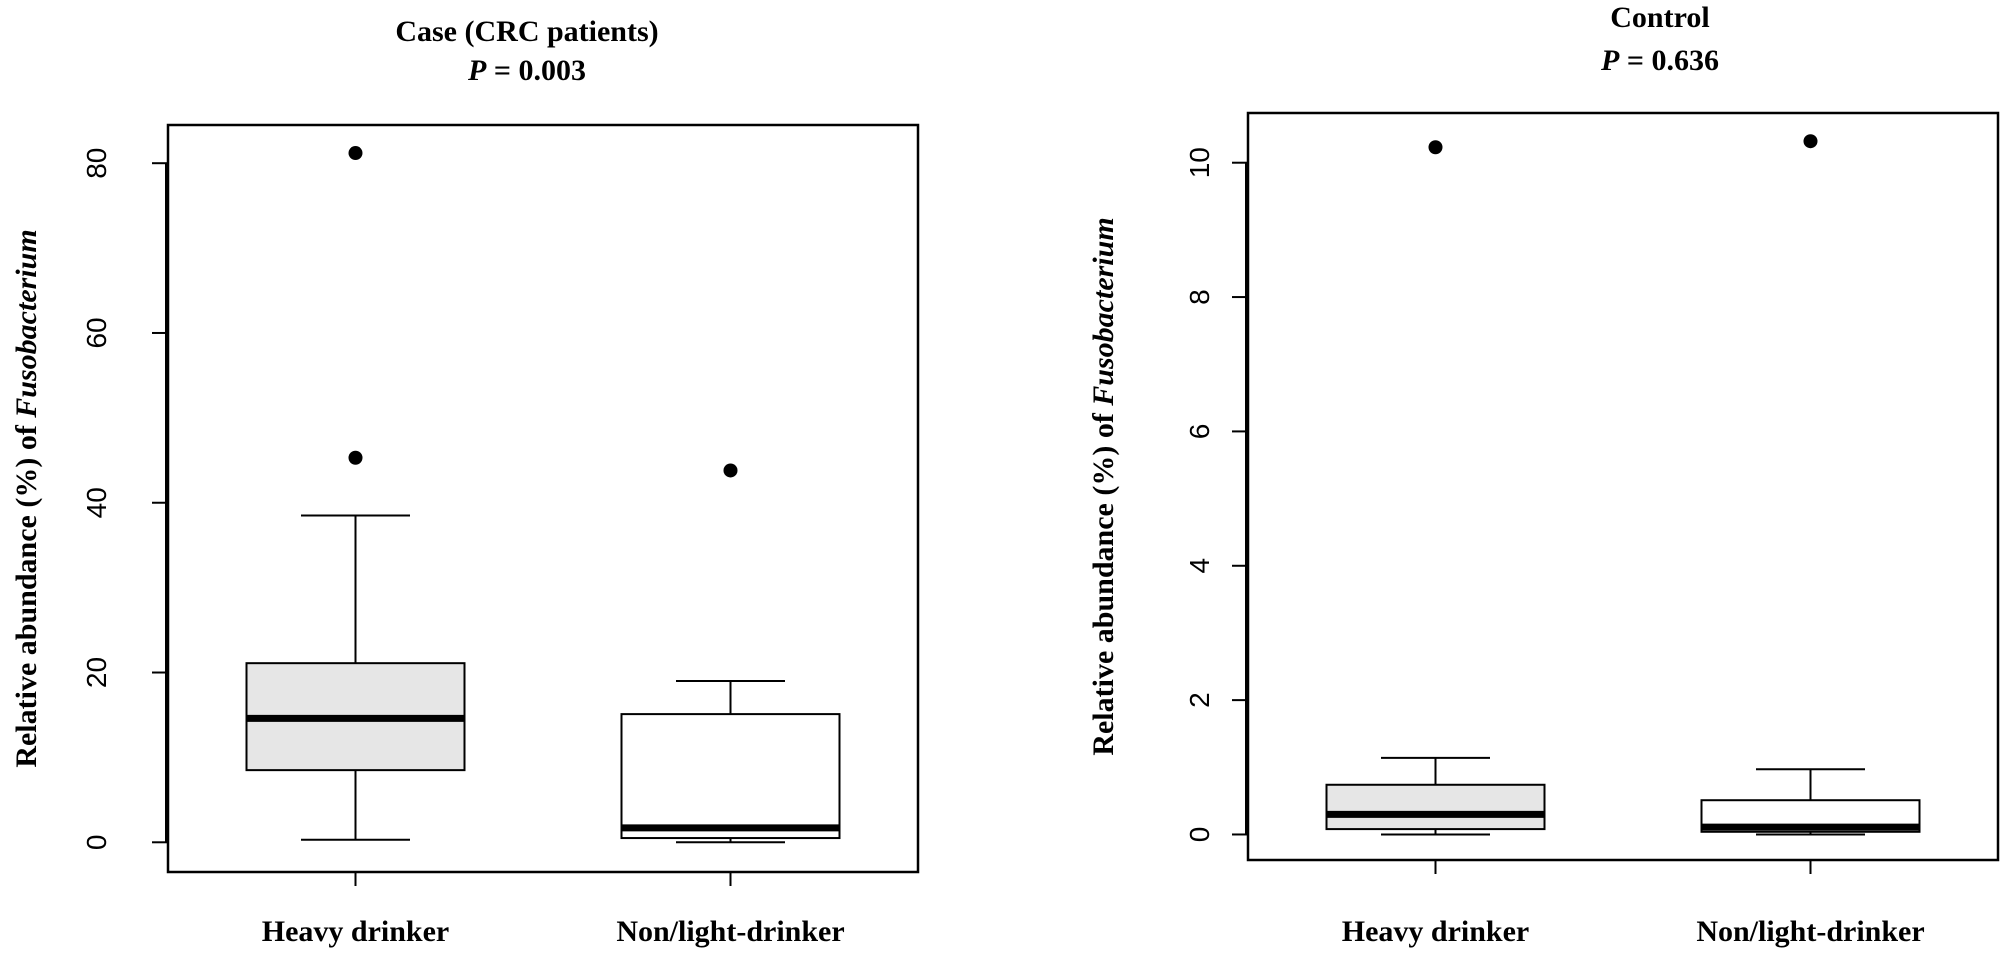  Describe the element at coordinates (526, 70) in the screenshot. I see `subtitle: P = 0.003` at that location.